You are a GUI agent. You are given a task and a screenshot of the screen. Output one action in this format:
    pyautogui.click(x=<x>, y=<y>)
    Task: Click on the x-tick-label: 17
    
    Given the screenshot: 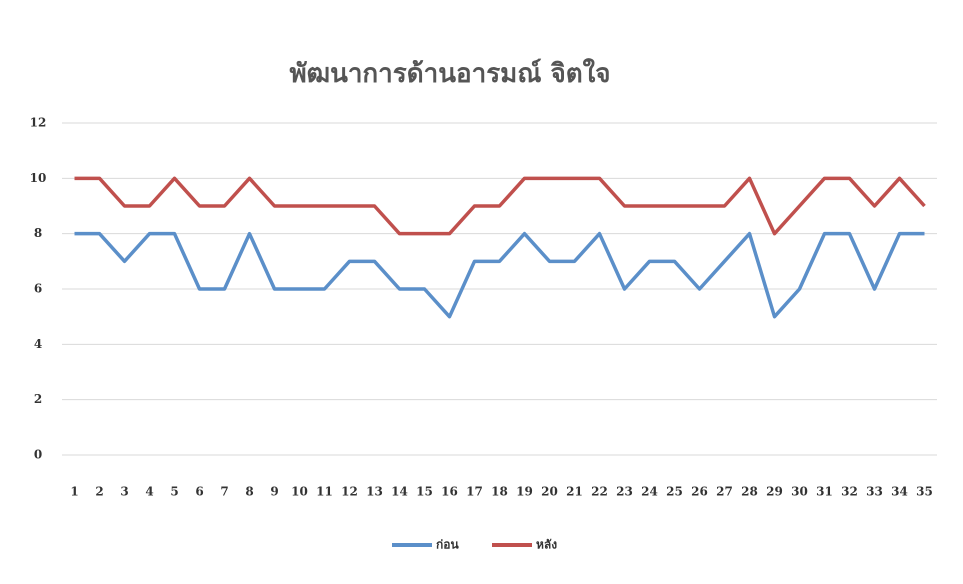 What is the action you would take?
    pyautogui.click(x=474, y=492)
    